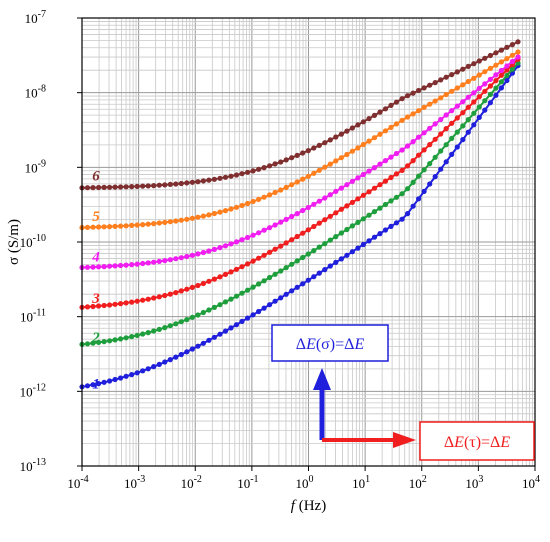 The height and width of the screenshot is (542, 550). Describe the element at coordinates (33, 465) in the screenshot. I see `y-tick-label: 10-13` at that location.